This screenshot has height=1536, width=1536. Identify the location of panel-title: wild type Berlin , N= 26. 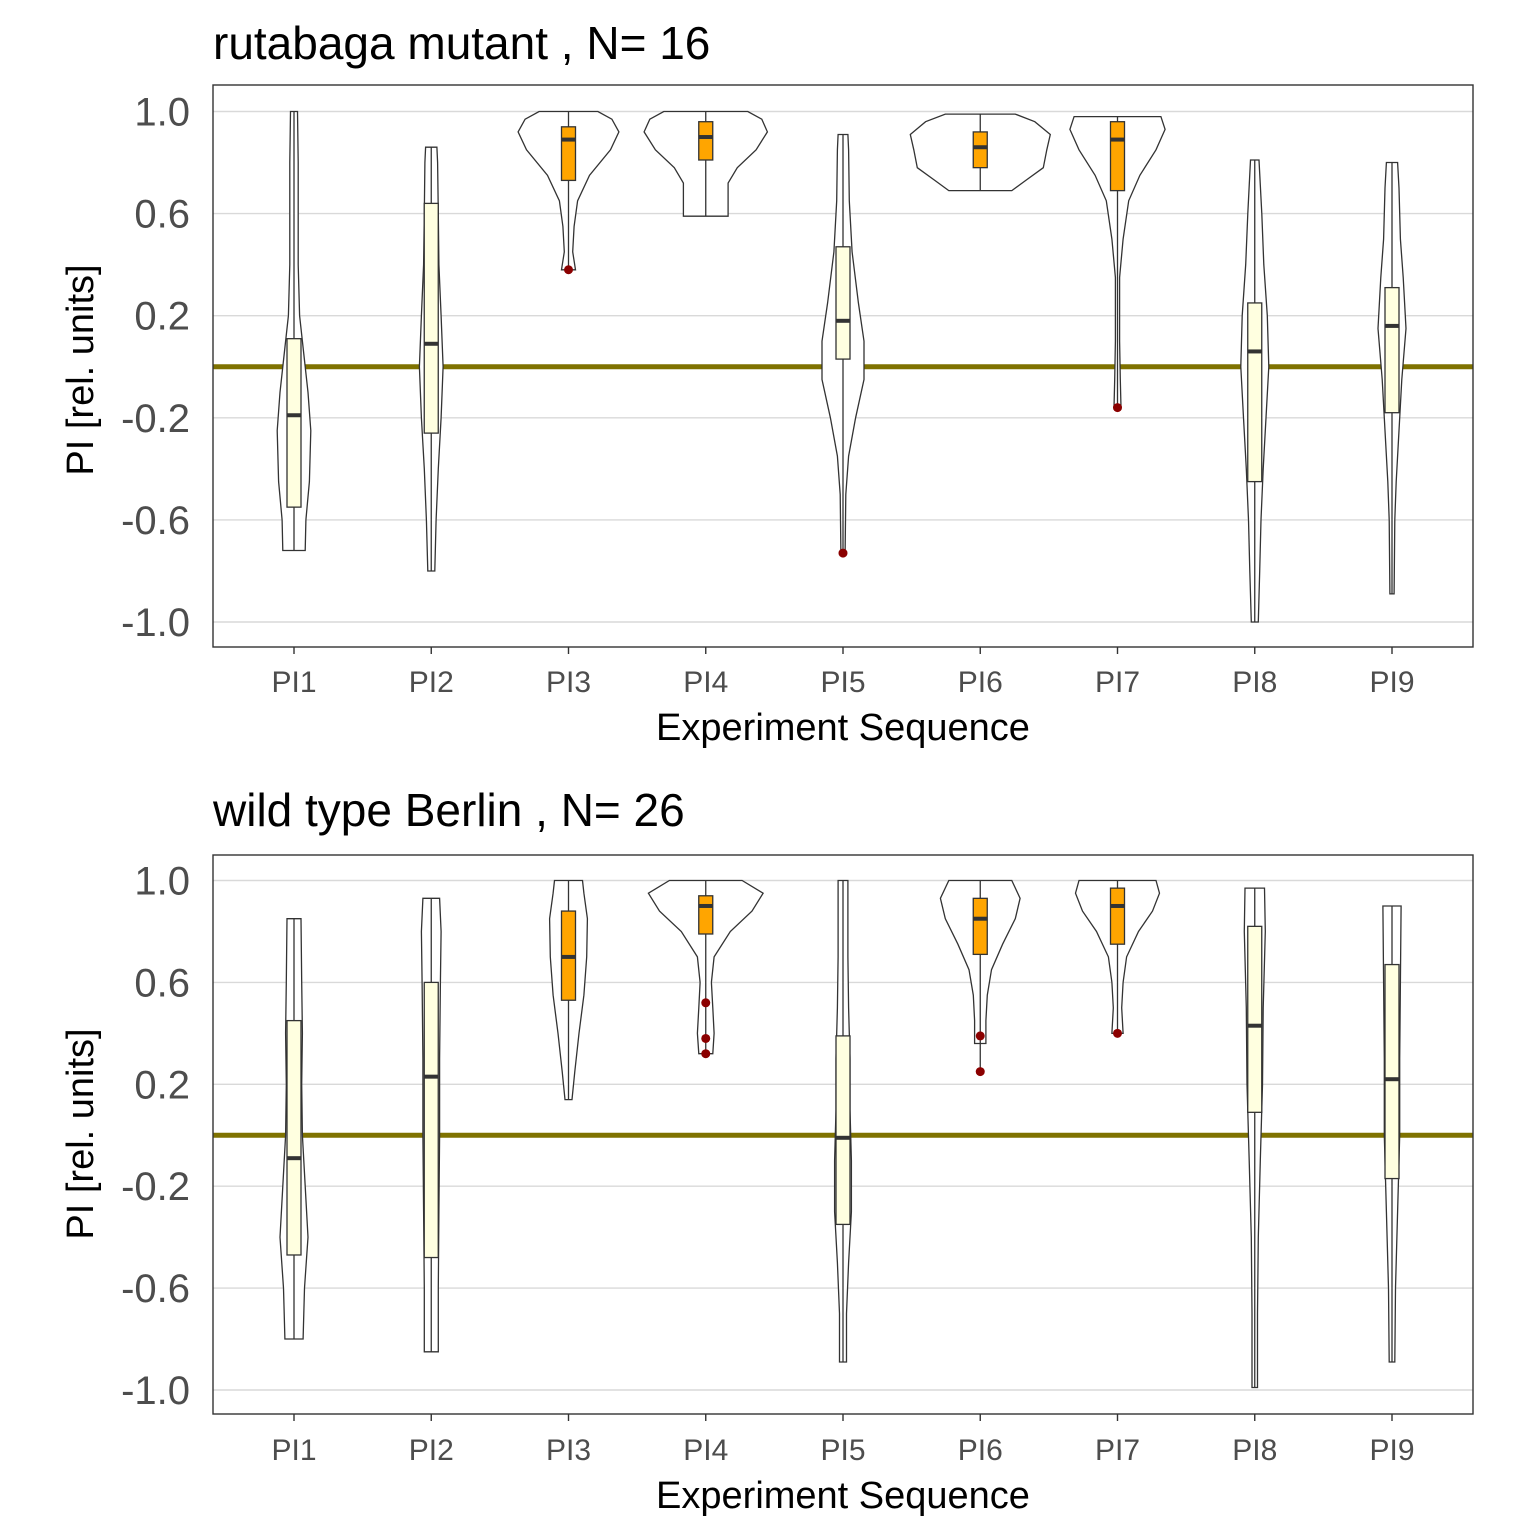
(448, 810).